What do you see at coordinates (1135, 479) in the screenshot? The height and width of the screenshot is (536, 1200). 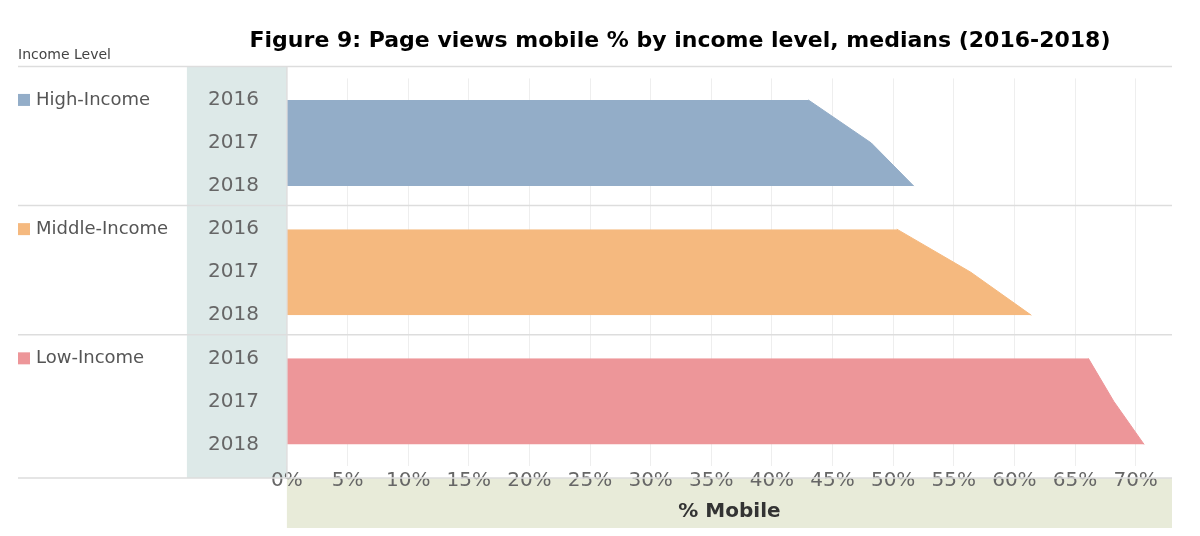 I see `x-tick-label: 70%` at bounding box center [1135, 479].